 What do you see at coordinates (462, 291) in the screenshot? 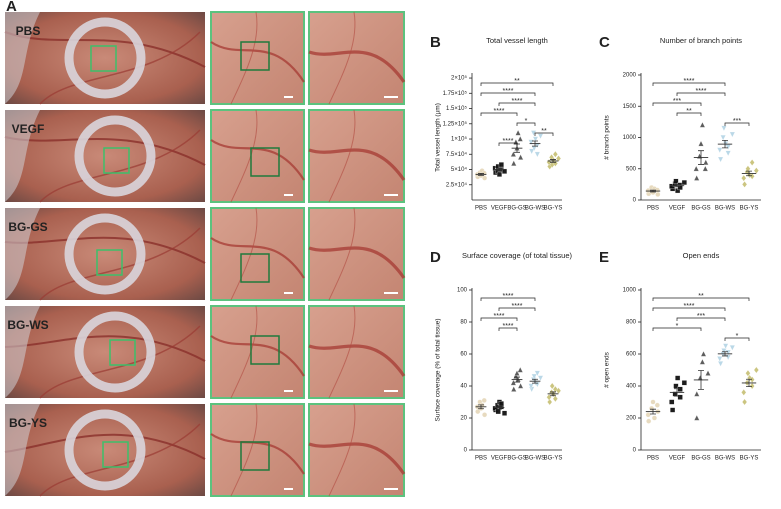
I see `y-tick-label: 100` at bounding box center [462, 291].